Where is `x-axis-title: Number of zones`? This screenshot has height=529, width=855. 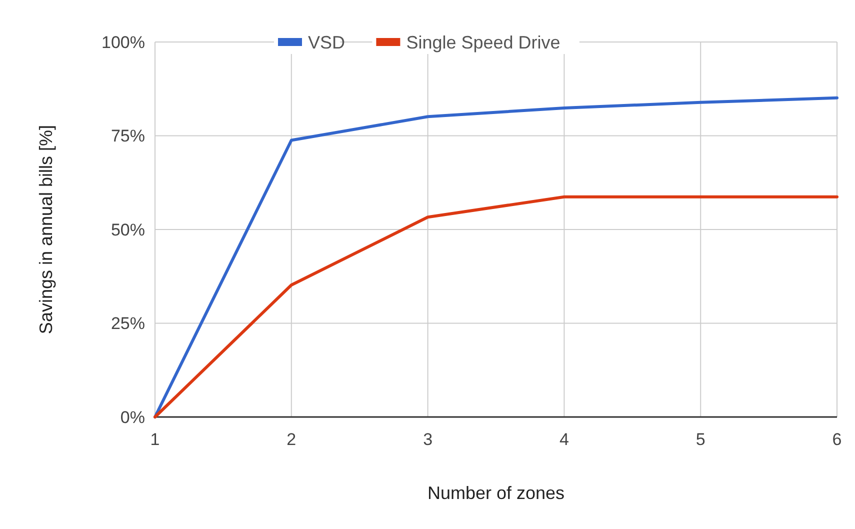
x-axis-title: Number of zones is located at coordinates (496, 493).